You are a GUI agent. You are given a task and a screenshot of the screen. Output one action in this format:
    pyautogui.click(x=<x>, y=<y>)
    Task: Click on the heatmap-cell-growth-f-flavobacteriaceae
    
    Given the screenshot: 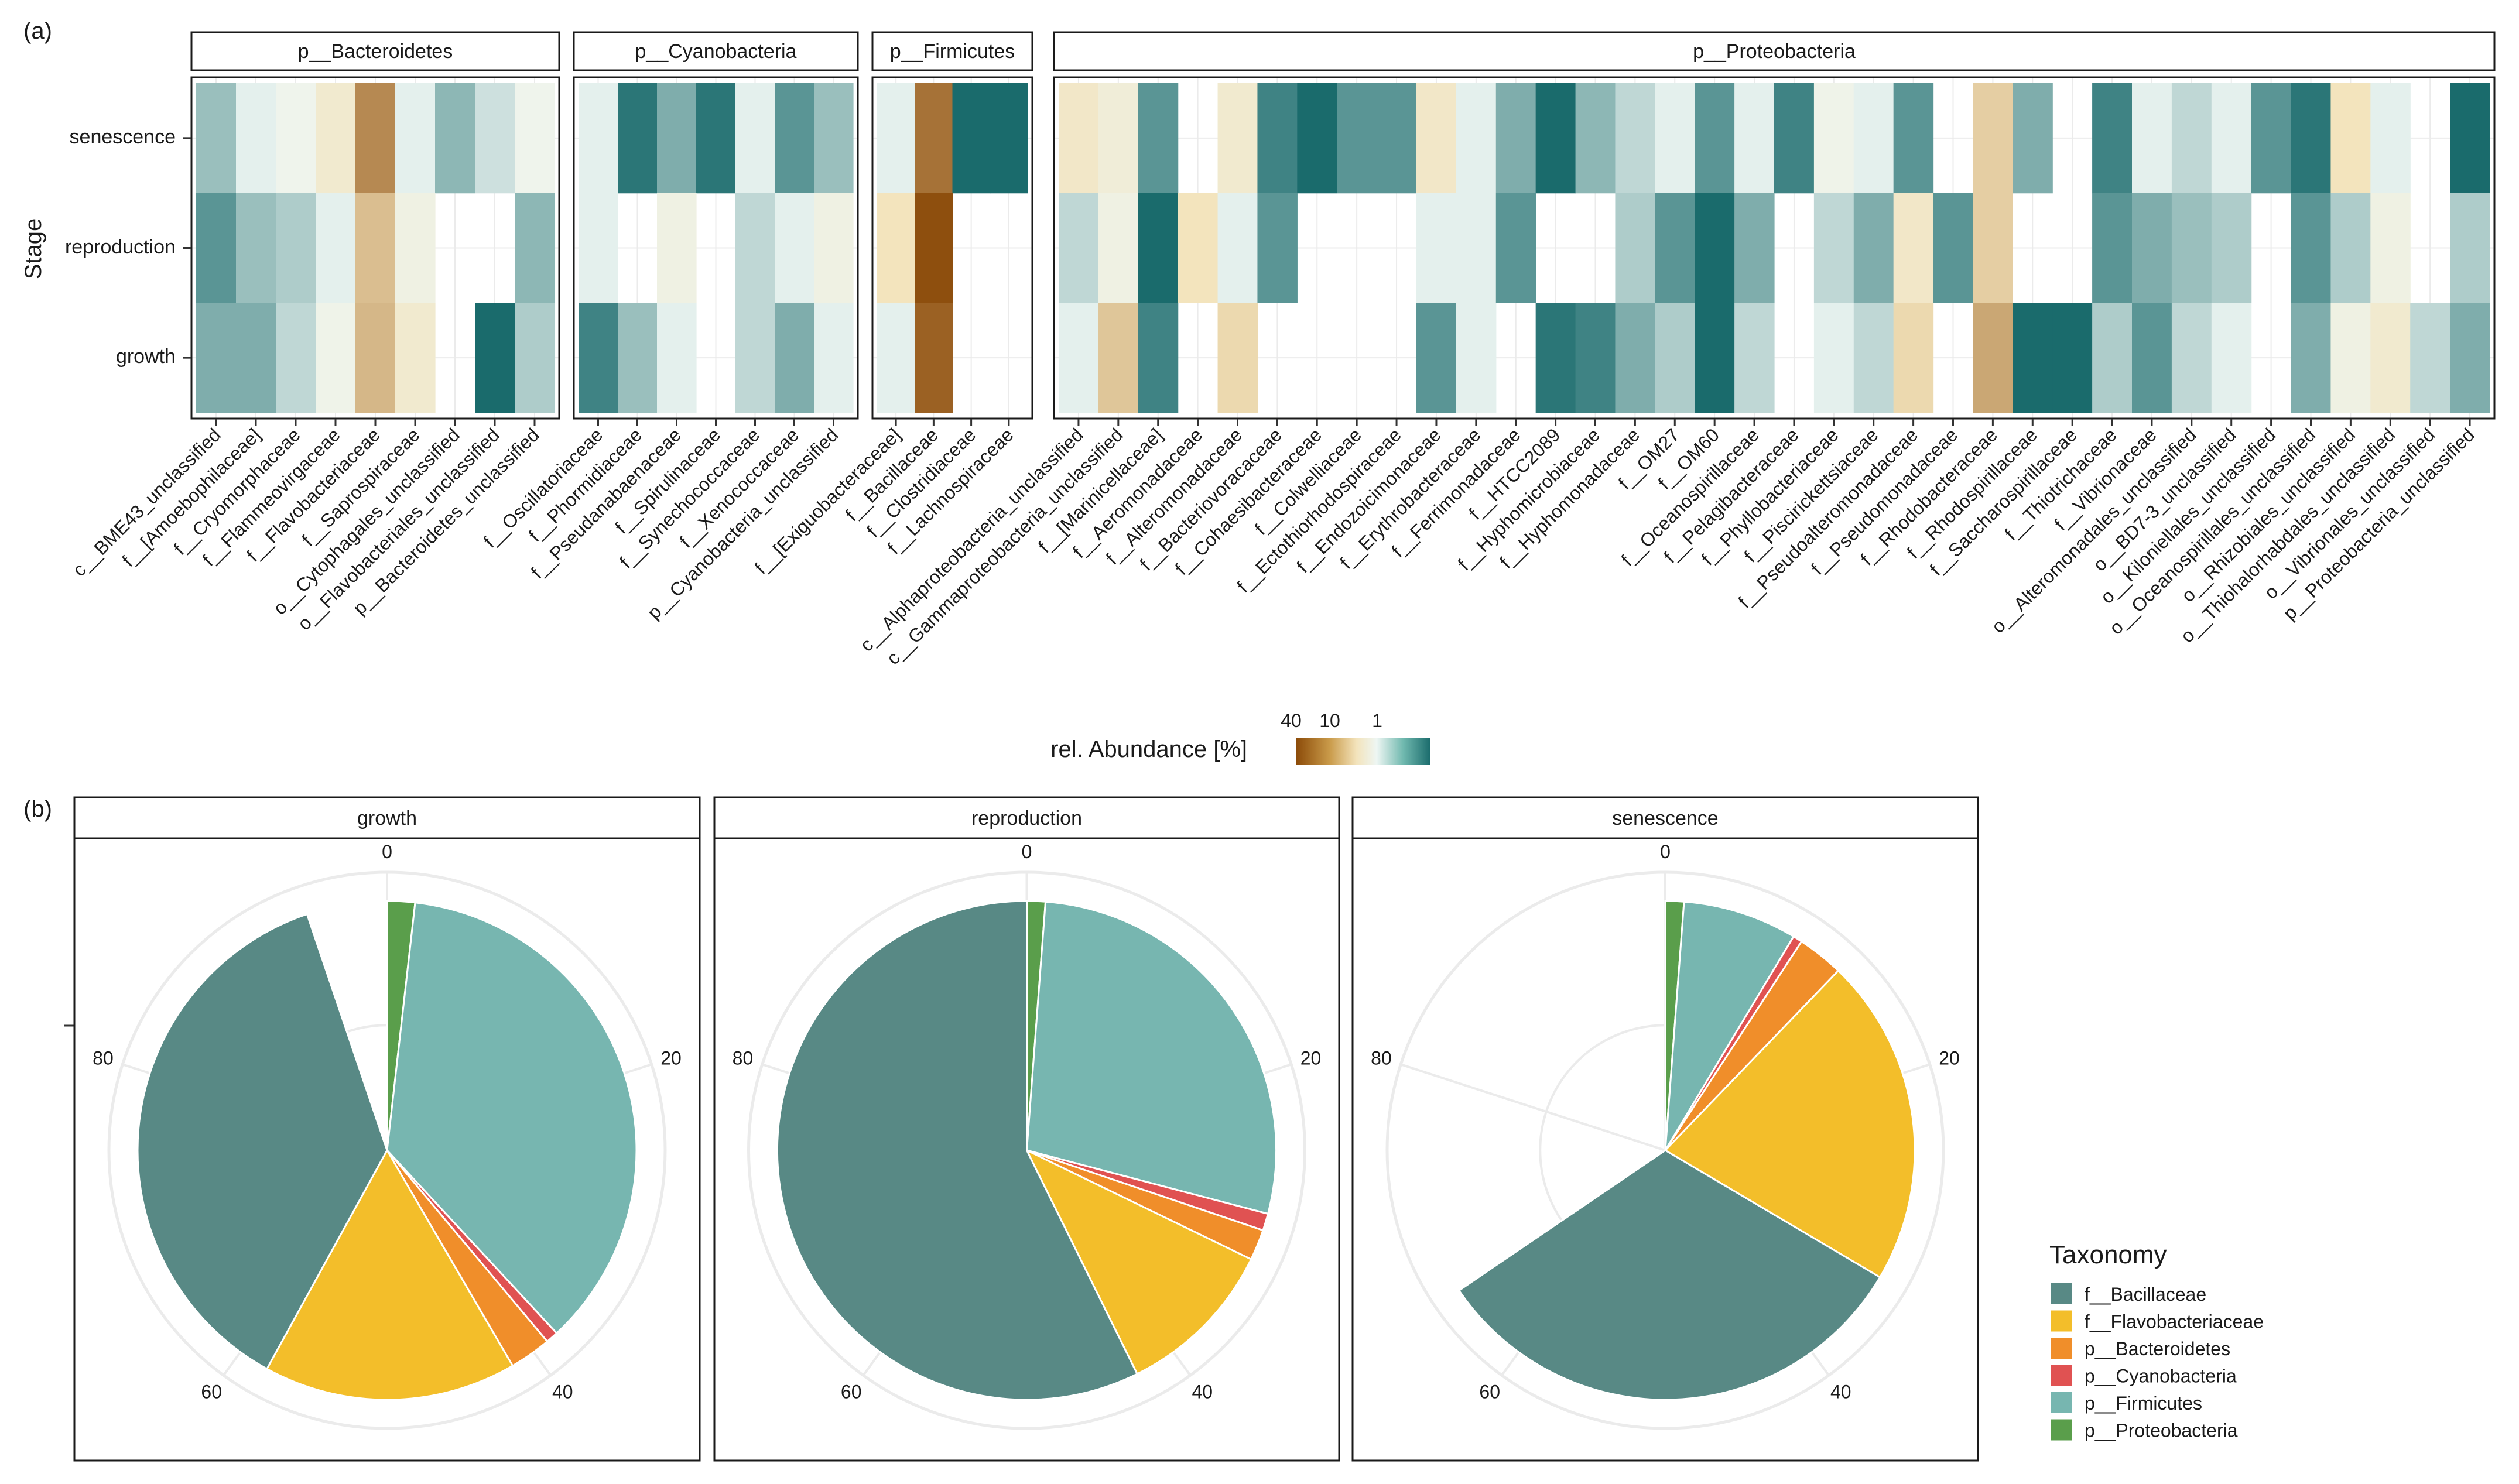 What is the action you would take?
    pyautogui.click(x=375, y=358)
    